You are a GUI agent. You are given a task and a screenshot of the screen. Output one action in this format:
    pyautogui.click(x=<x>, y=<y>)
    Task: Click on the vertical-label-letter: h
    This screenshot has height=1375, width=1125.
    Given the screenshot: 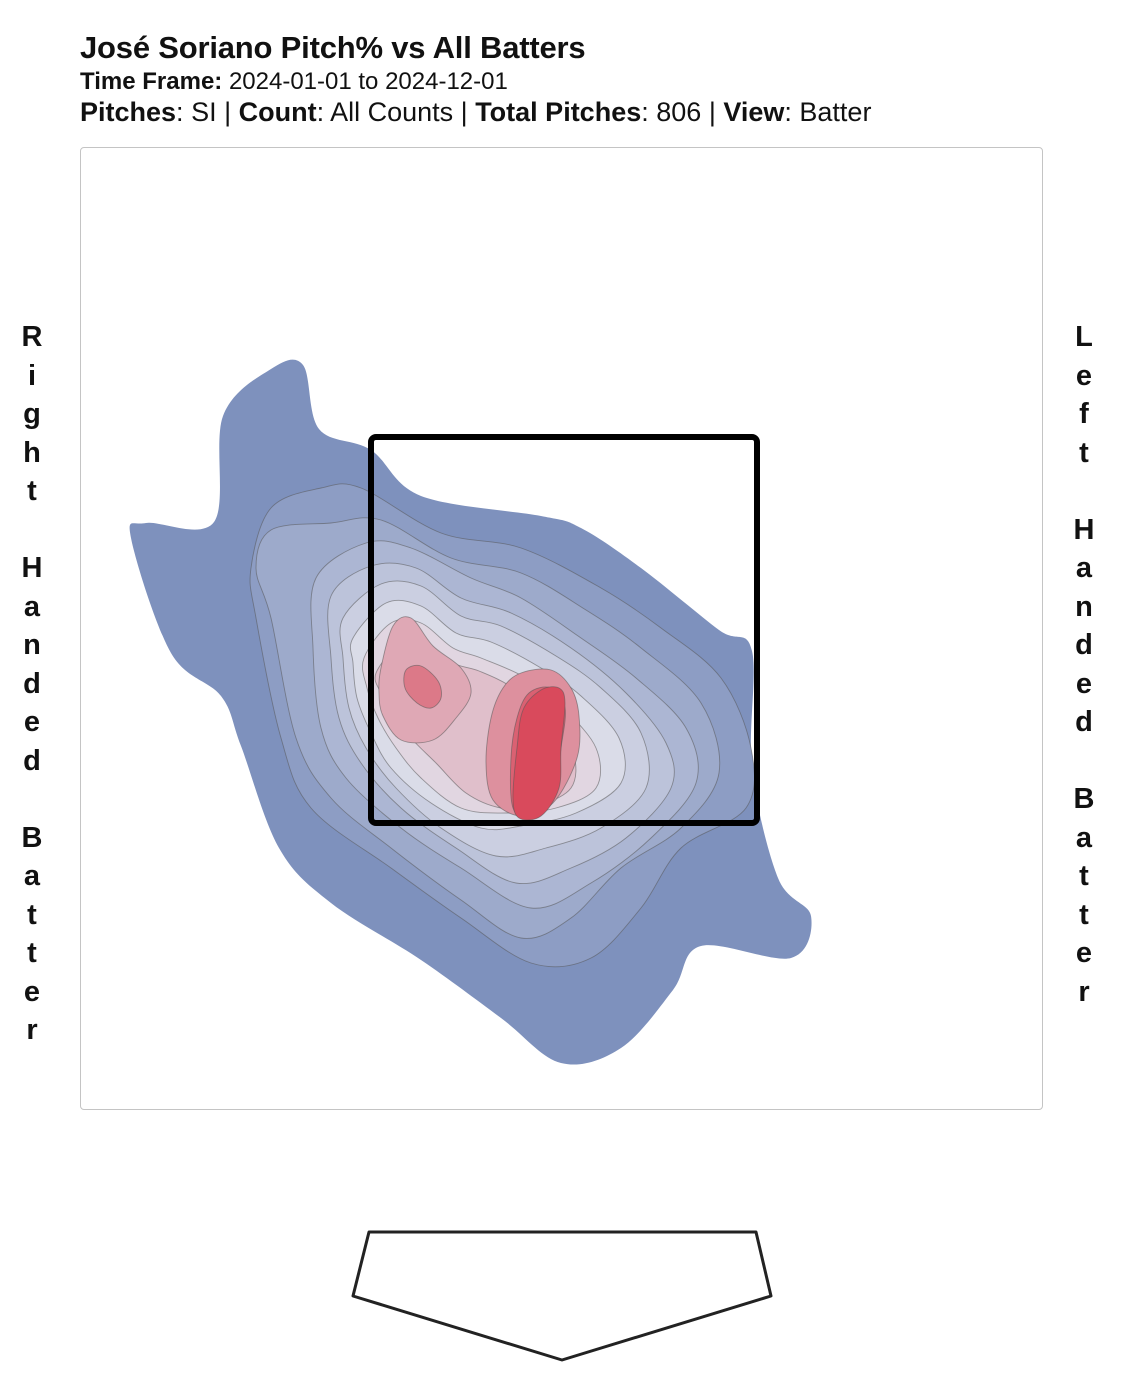 What is the action you would take?
    pyautogui.click(x=32, y=452)
    